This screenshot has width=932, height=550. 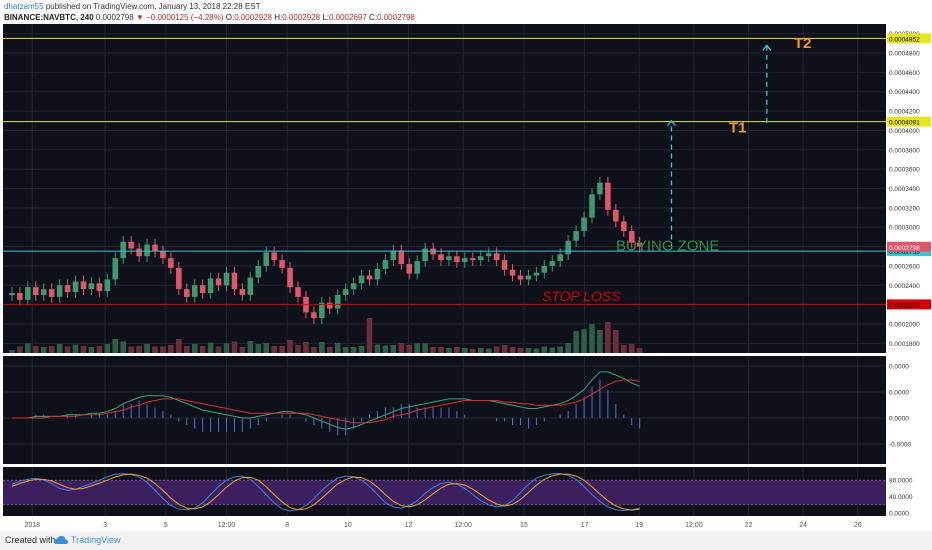 What do you see at coordinates (899, 393) in the screenshot?
I see `macd-tick-label: 0.0000` at bounding box center [899, 393].